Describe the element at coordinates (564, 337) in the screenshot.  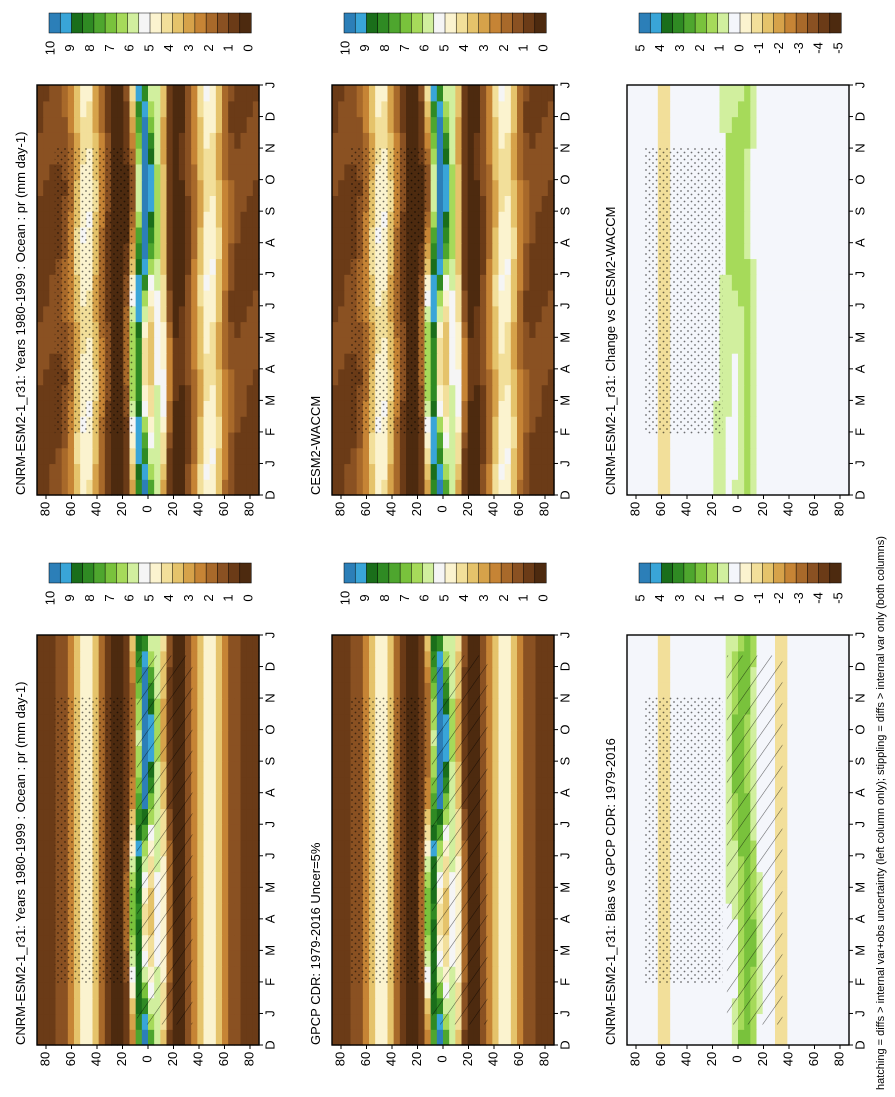
I see `x-tick-label: M` at that location.